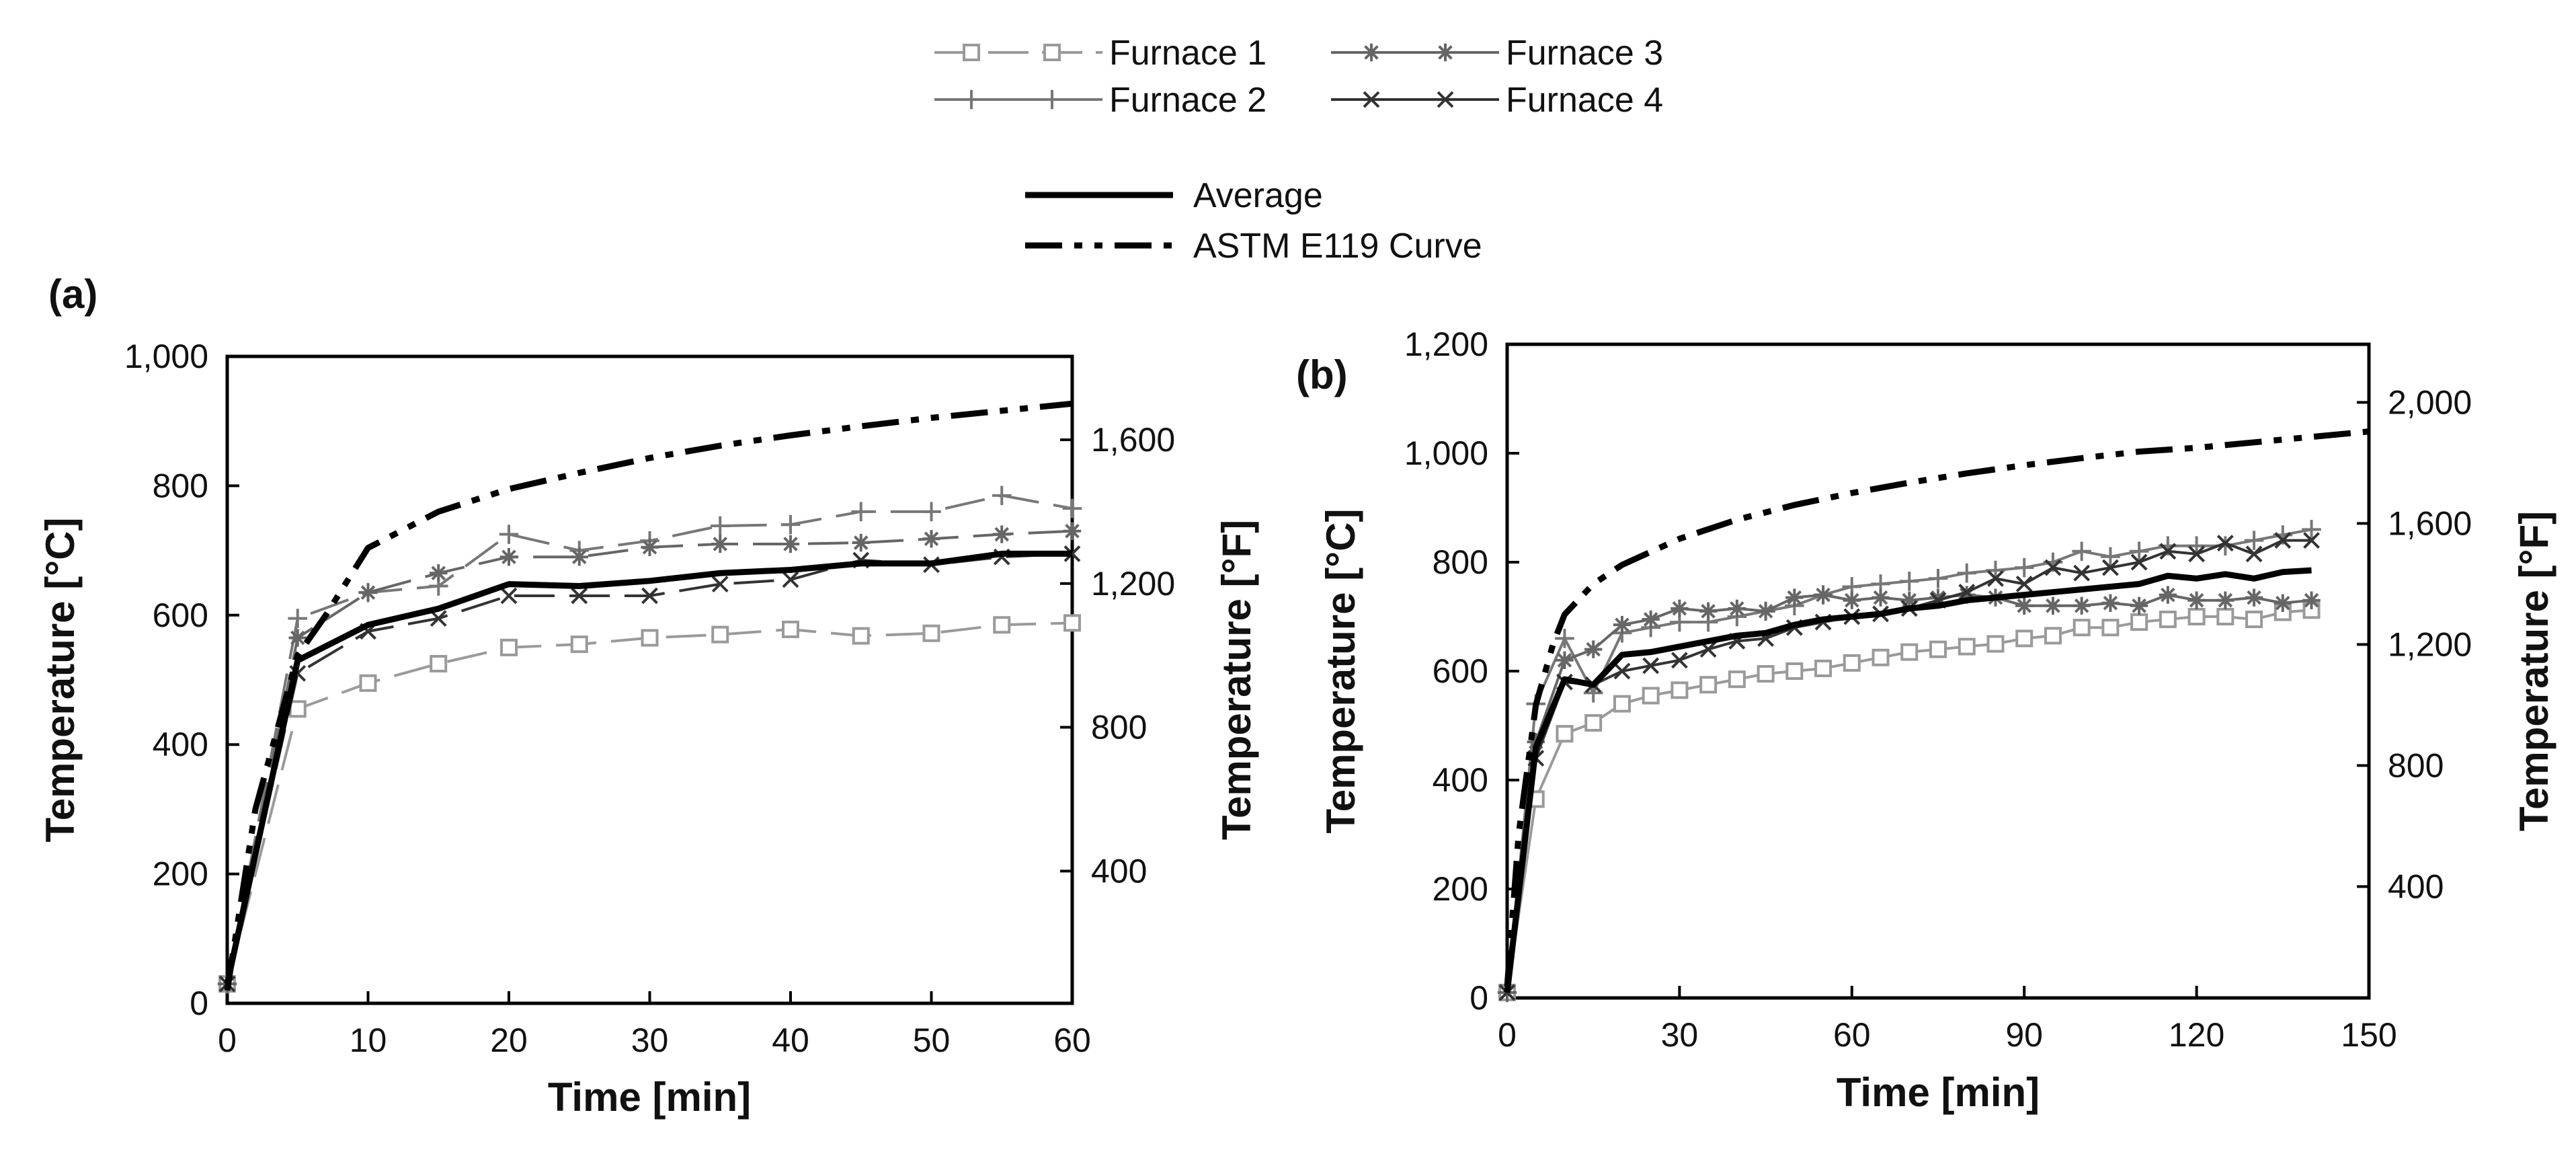  I want to click on x-tick-label: 10, so click(368, 1040).